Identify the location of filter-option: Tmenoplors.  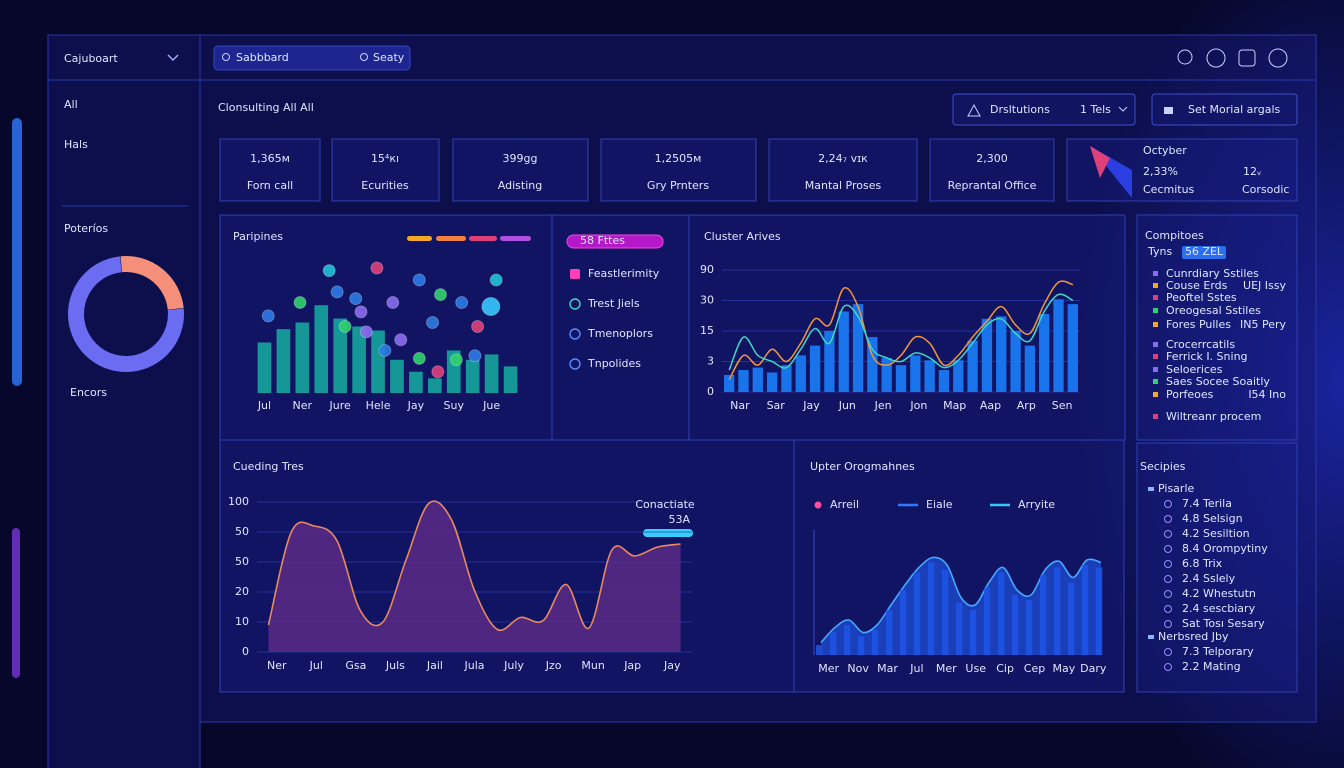
(620, 333).